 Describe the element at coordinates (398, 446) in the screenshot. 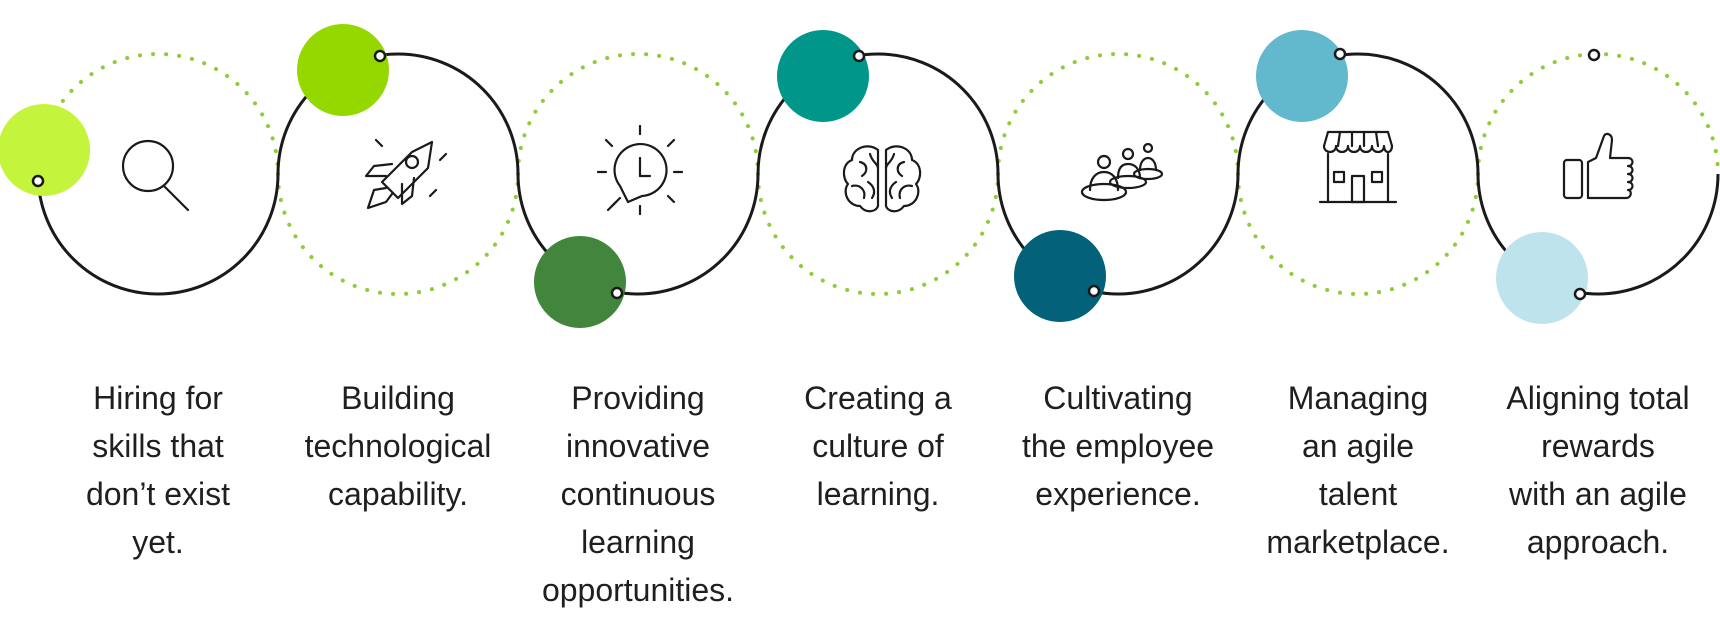

I see `step-label-2: Building technological capability.` at that location.